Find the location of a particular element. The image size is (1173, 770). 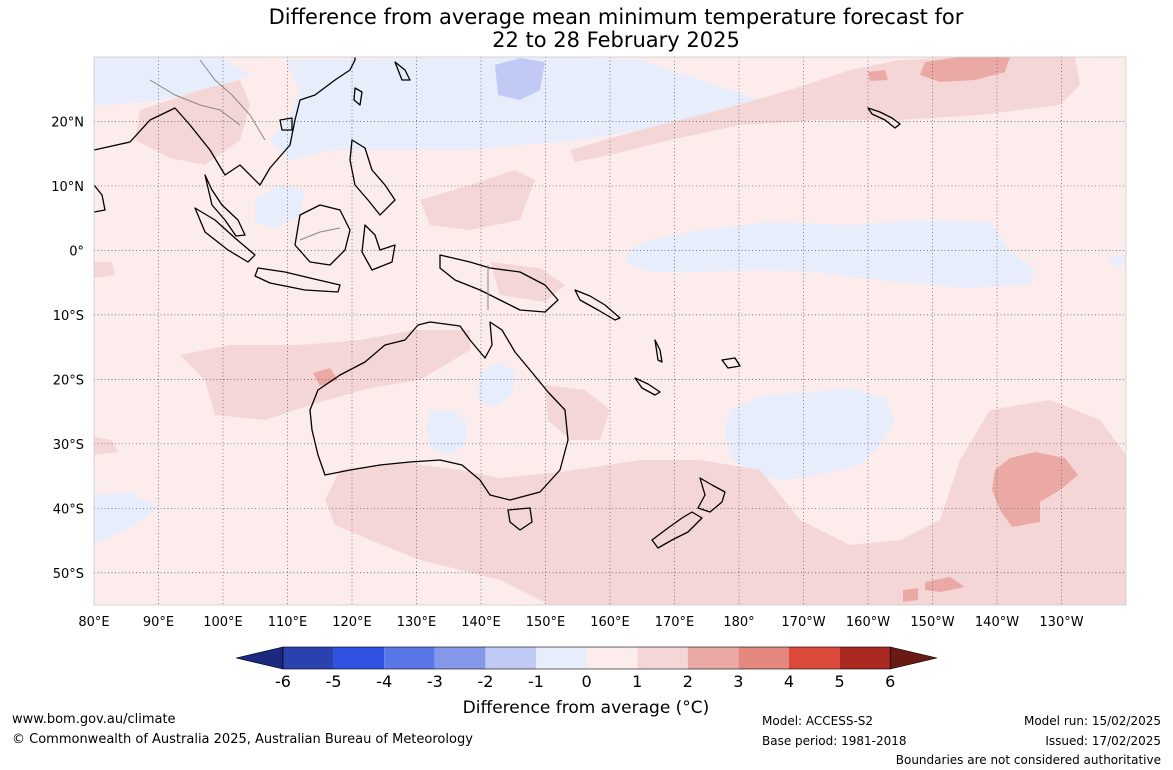

philippines-coast is located at coordinates (372, 177).